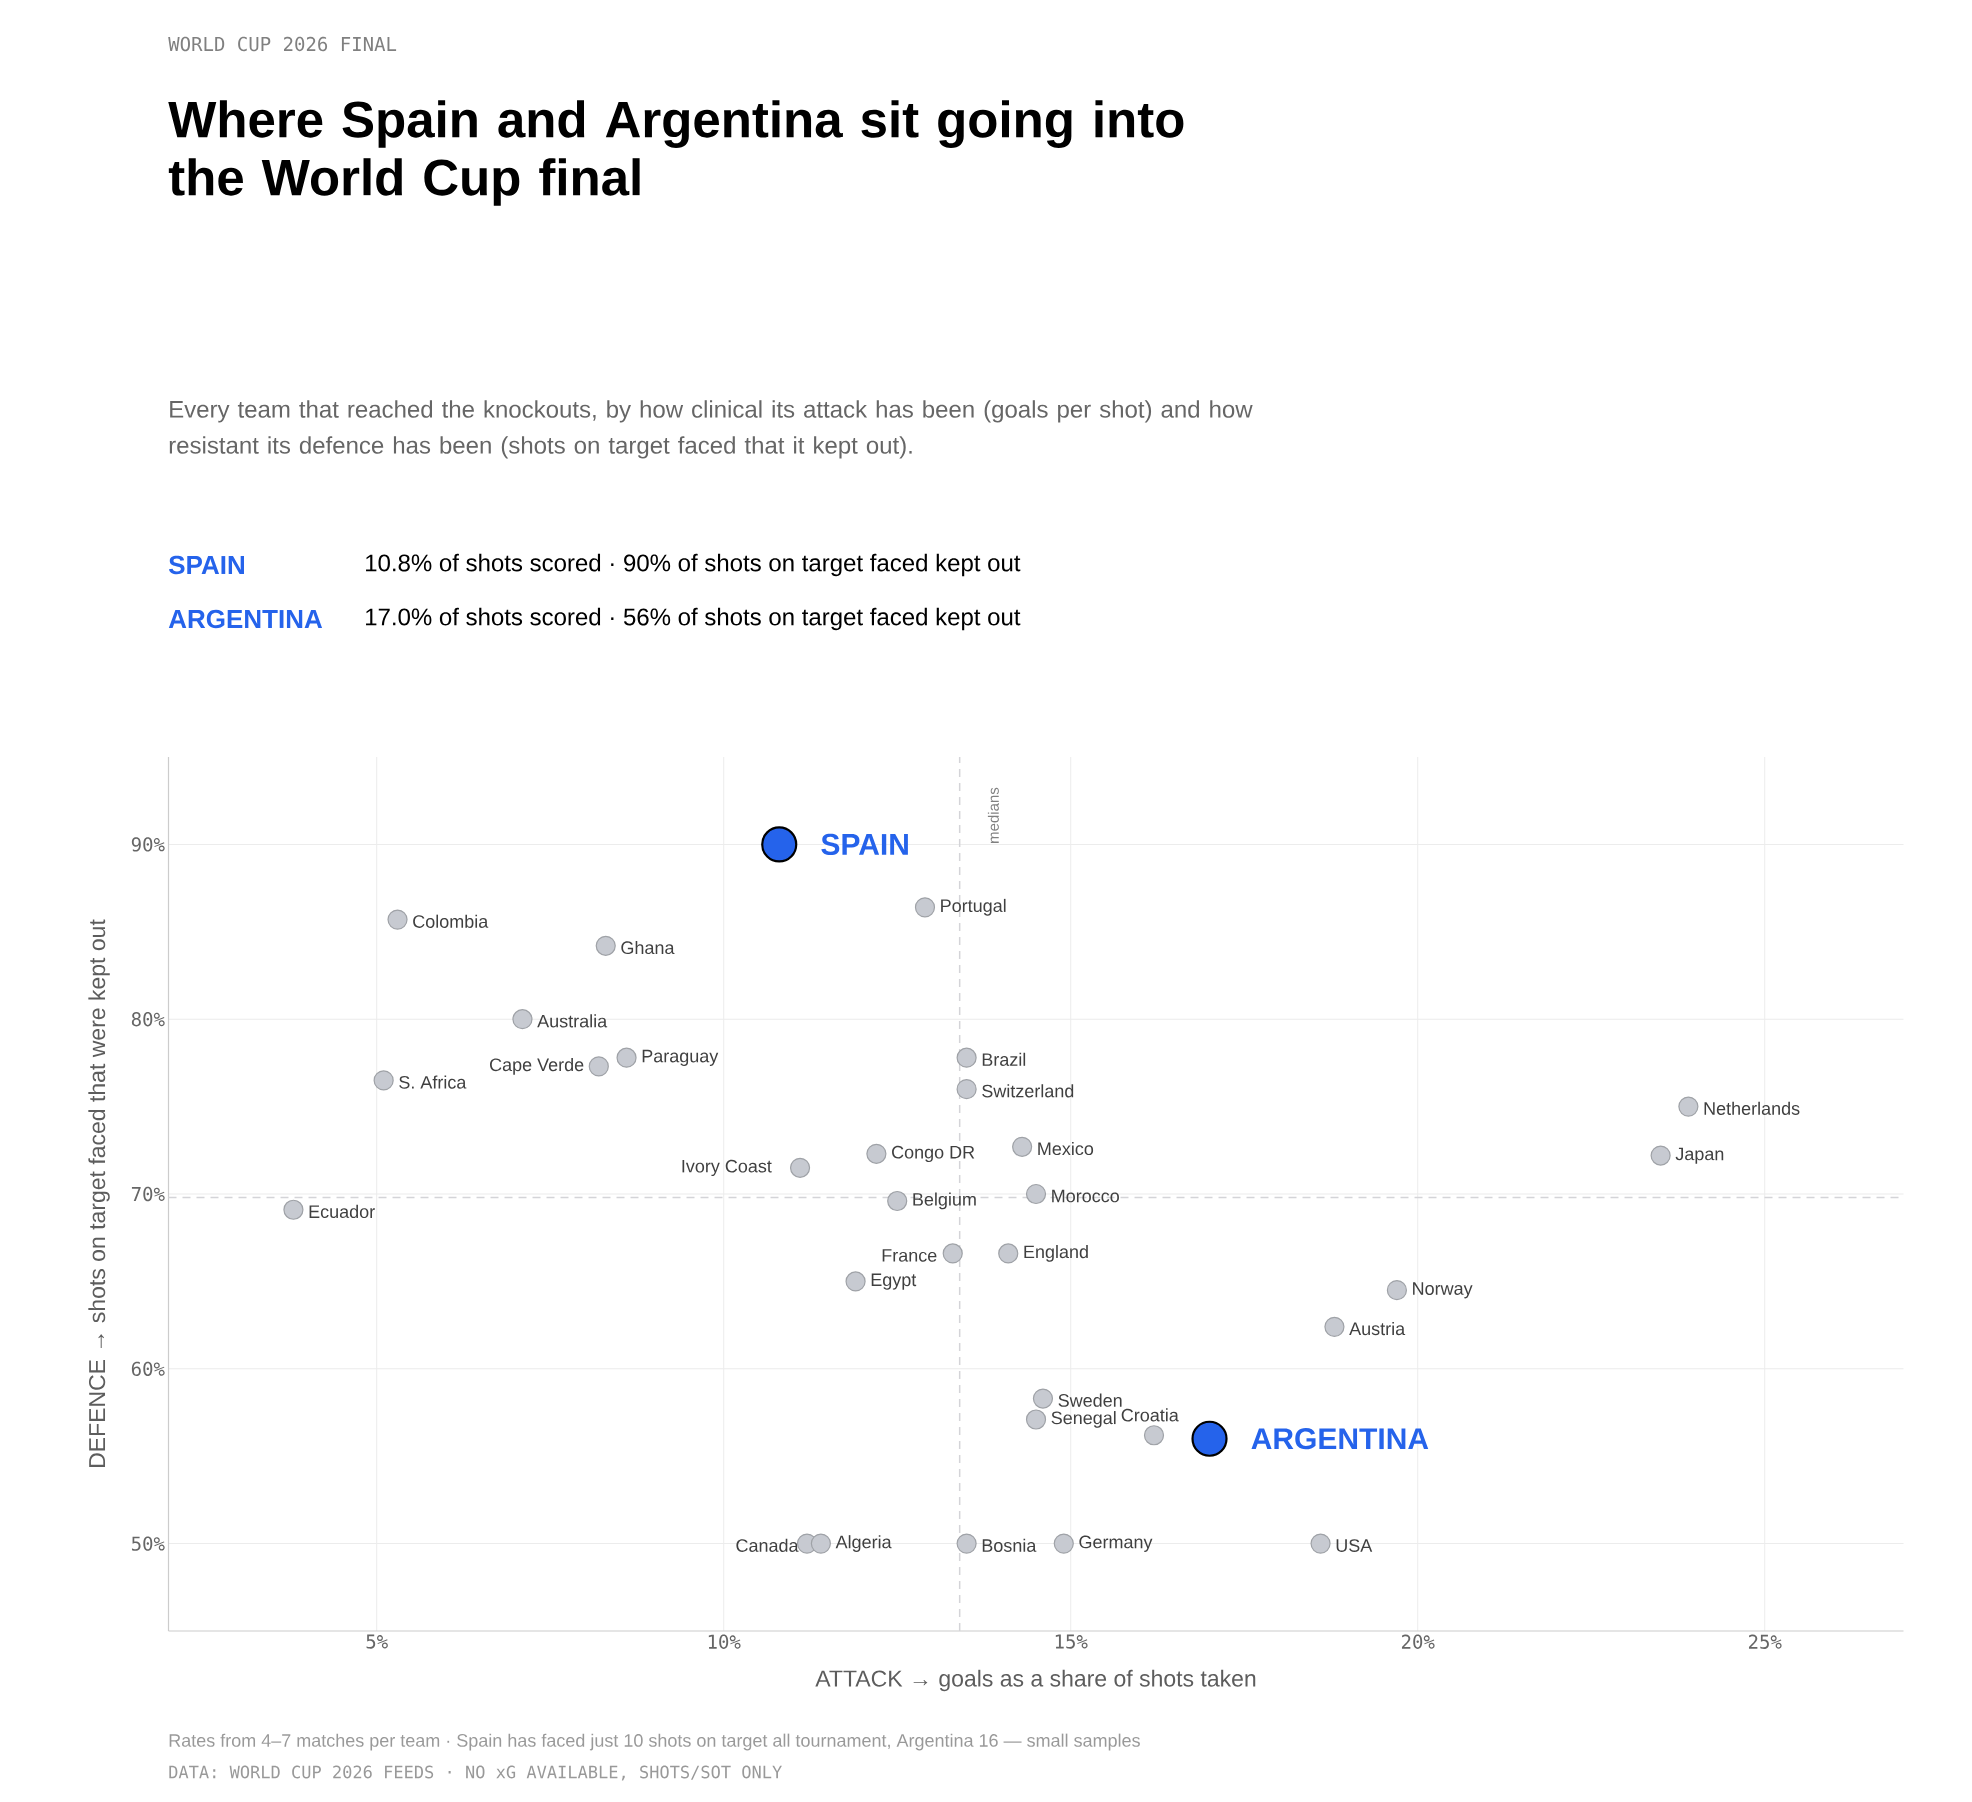 This screenshot has width=1972, height=1802. Describe the element at coordinates (693, 619) in the screenshot. I see `text: 17.0% of shots scored · 56% of shots on target faced kept out` at that location.